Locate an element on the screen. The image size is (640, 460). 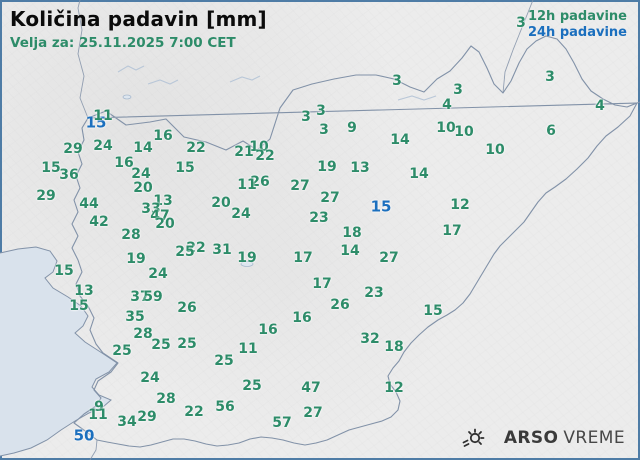
sea-area is located at coordinates (58, 351).